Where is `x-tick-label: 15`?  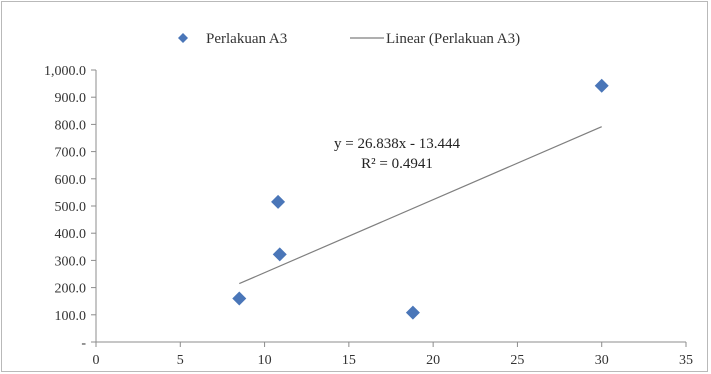 x-tick-label: 15 is located at coordinates (349, 360).